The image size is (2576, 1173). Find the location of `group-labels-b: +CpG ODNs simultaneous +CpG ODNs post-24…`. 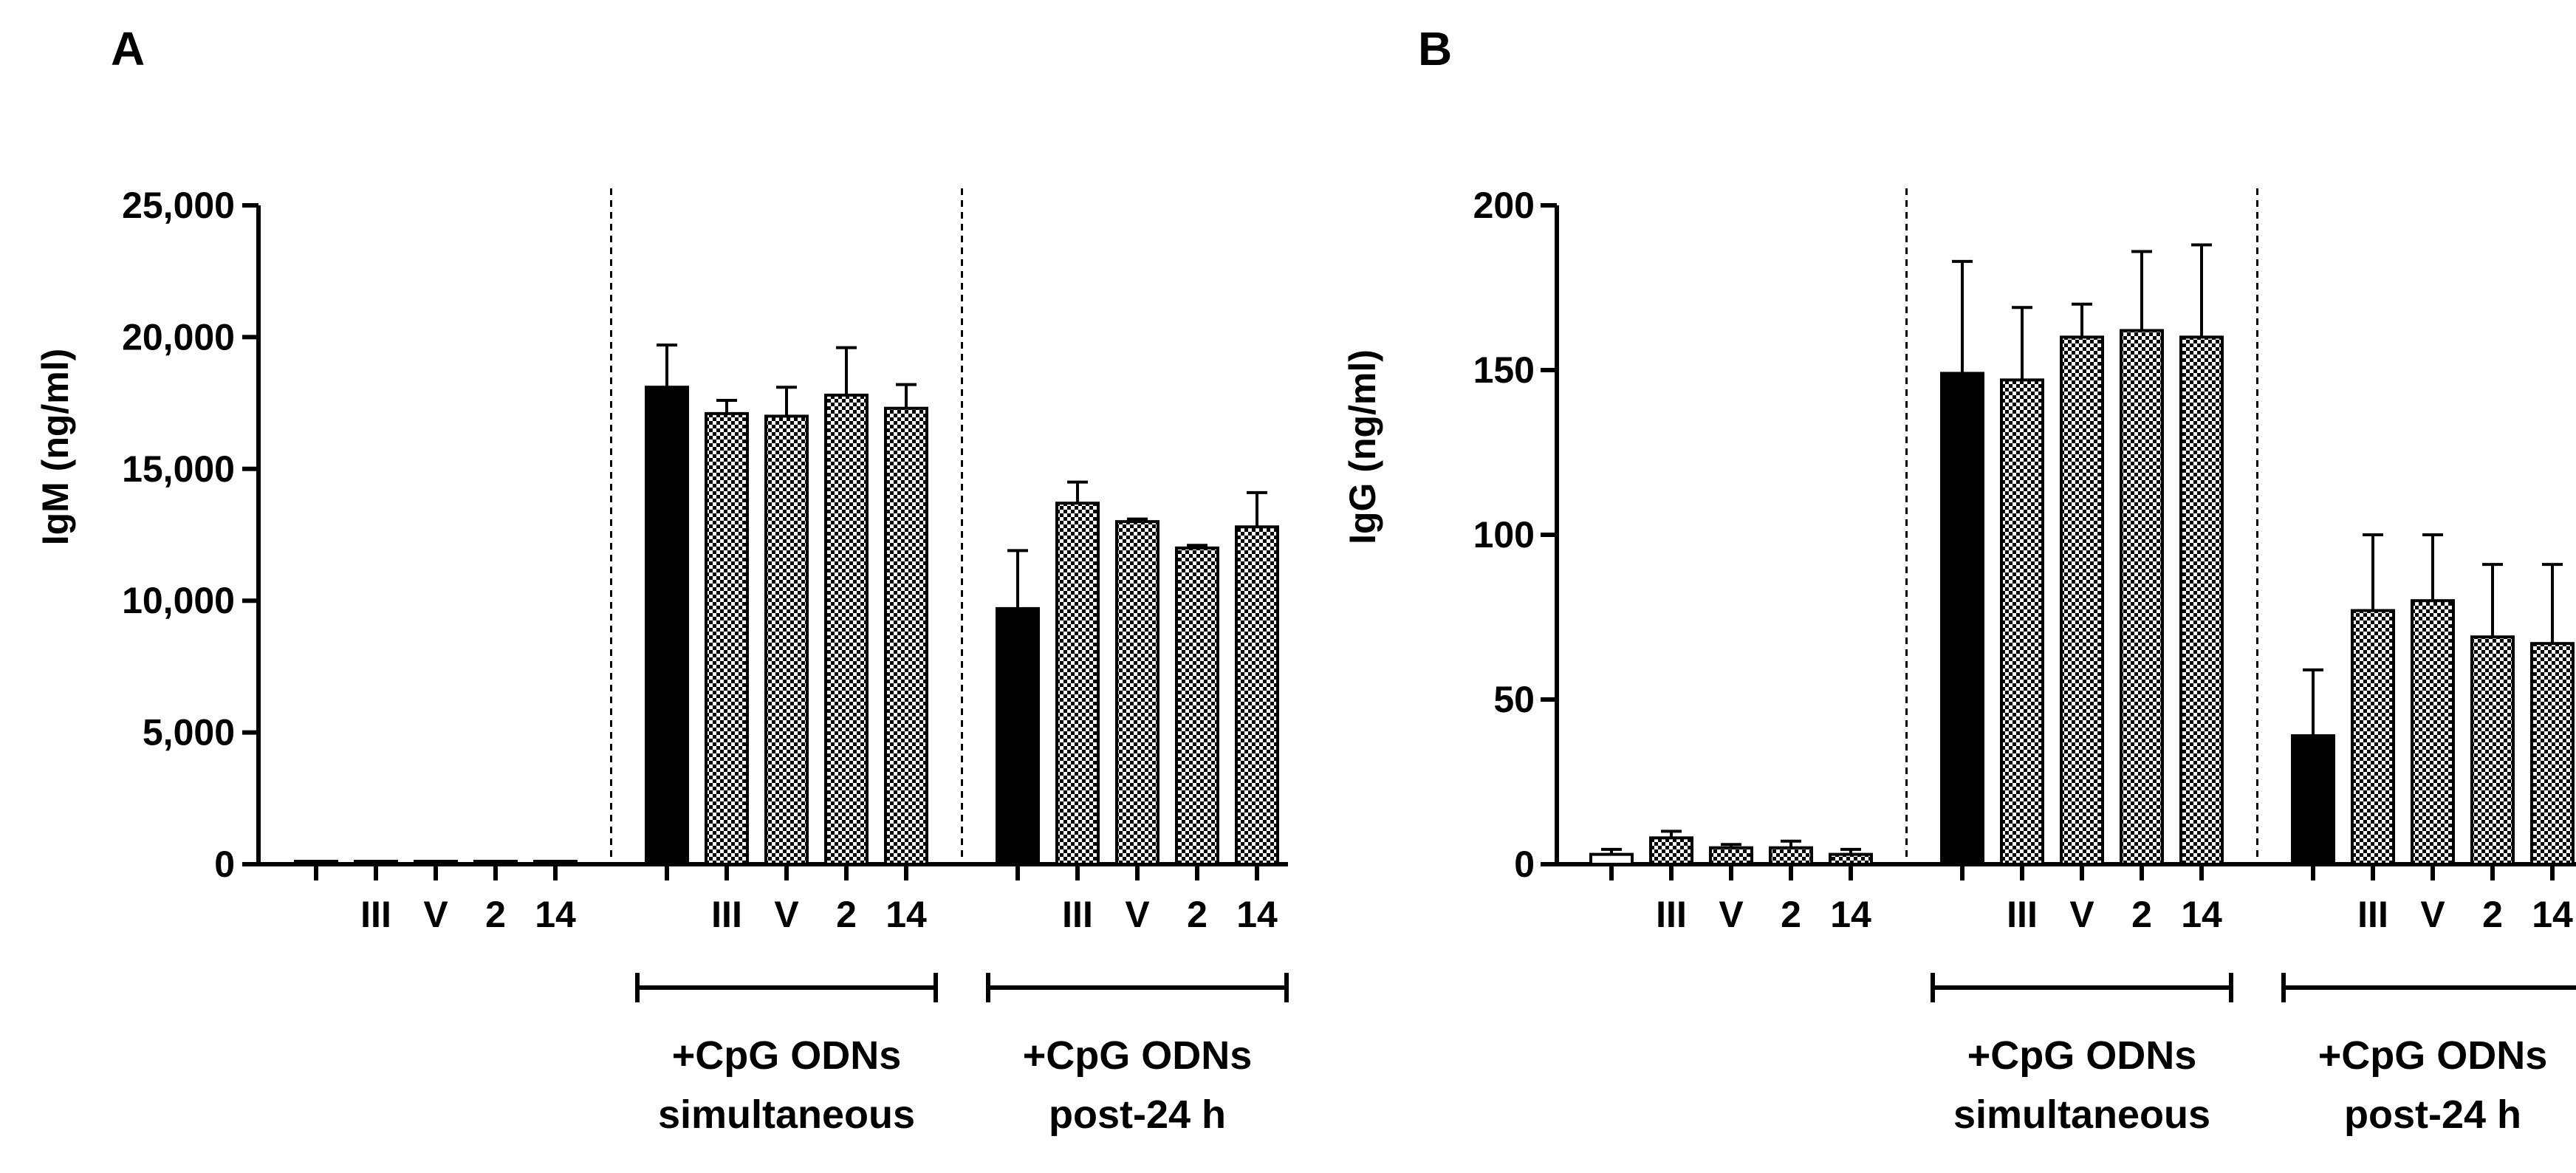

group-labels-b: +CpG ODNs simultaneous +CpG ODNs post-24… is located at coordinates (2250, 1085).